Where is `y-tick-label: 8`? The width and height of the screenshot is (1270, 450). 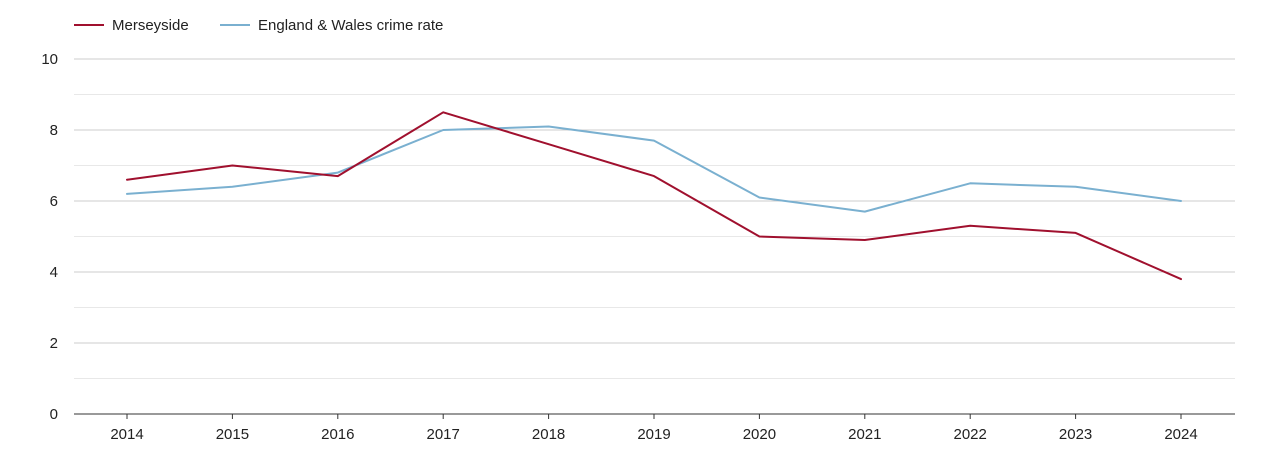 y-tick-label: 8 is located at coordinates (54, 130).